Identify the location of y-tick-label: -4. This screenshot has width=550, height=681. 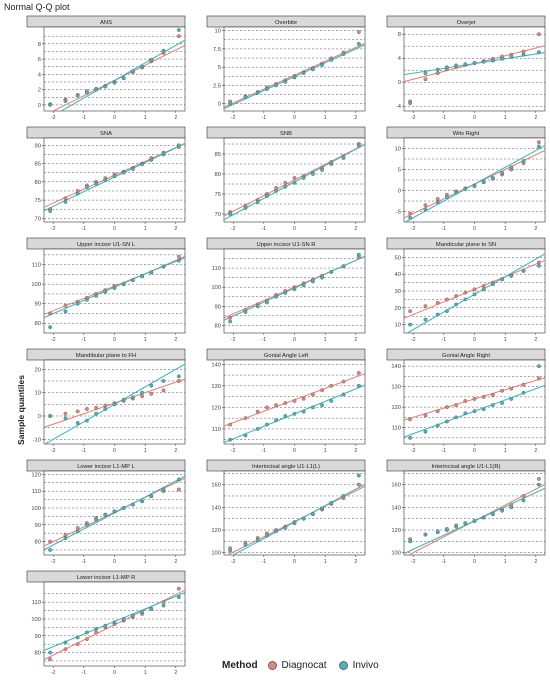
(399, 107).